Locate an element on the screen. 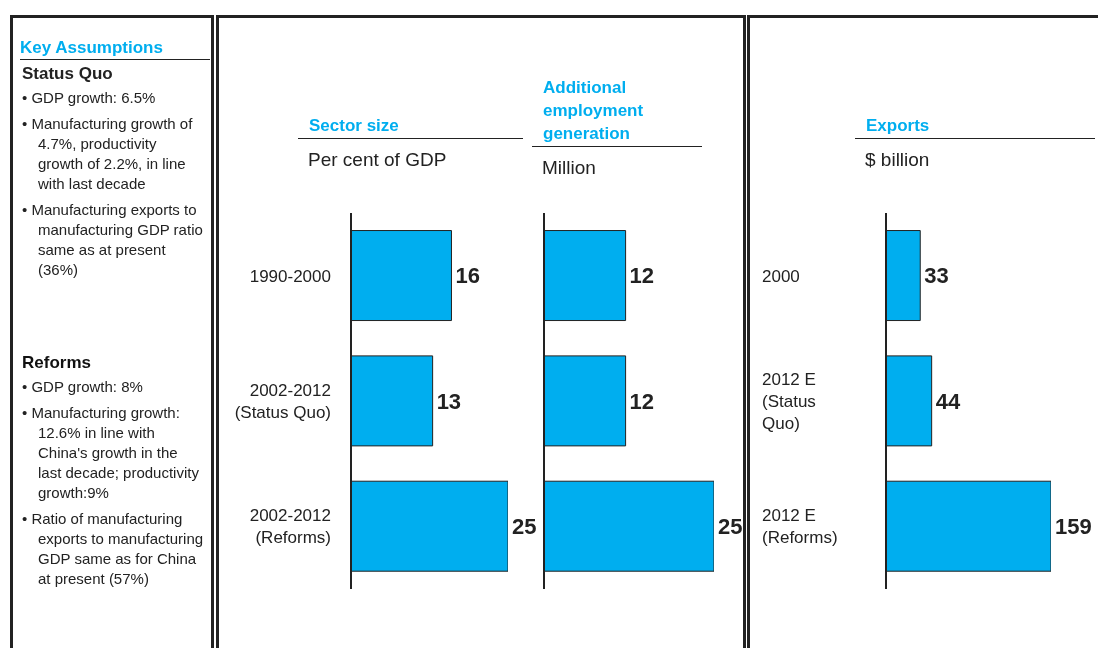 Image resolution: width=1098 pixels, height=648 pixels. chart-subtitle: $ billion is located at coordinates (898, 160).